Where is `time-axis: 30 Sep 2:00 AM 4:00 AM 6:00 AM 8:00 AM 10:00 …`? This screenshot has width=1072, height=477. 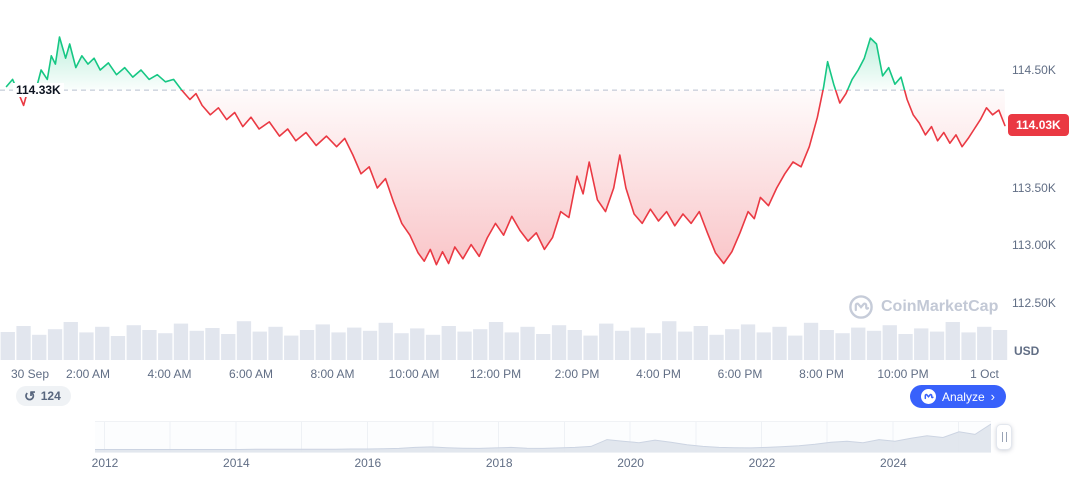 time-axis: 30 Sep 2:00 AM 4:00 AM 6:00 AM 8:00 AM 10:00 … is located at coordinates (504, 375).